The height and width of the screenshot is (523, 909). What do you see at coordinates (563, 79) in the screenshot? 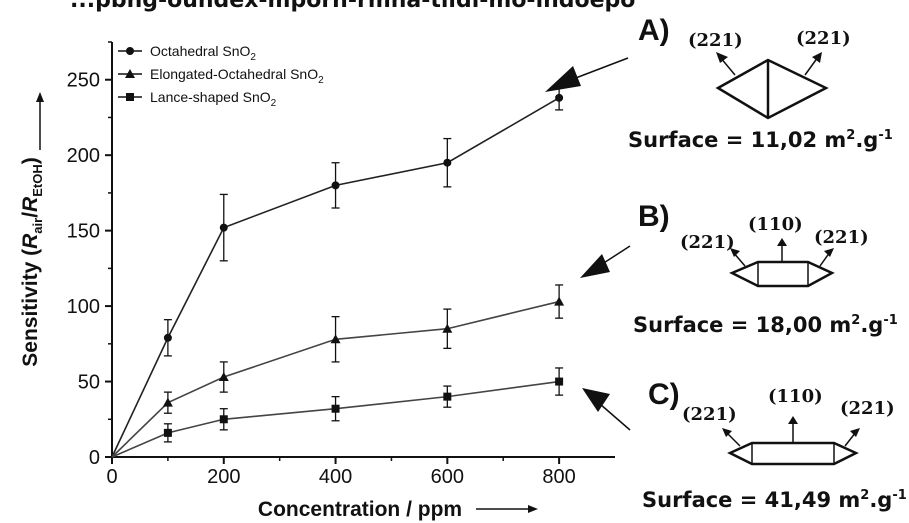
I see `arrowhead-a` at bounding box center [563, 79].